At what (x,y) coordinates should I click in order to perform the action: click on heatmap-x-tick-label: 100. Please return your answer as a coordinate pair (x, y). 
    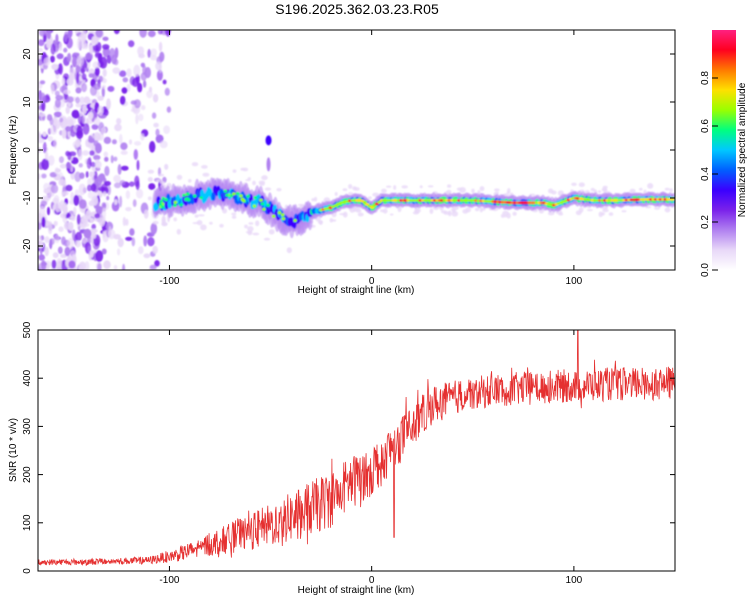
    Looking at the image, I should click on (574, 281).